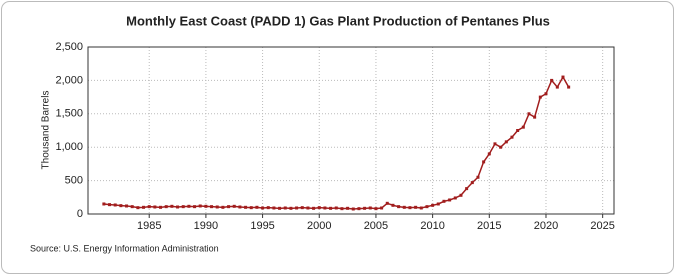  What do you see at coordinates (74, 181) in the screenshot?
I see `y-tick-label: 500` at bounding box center [74, 181].